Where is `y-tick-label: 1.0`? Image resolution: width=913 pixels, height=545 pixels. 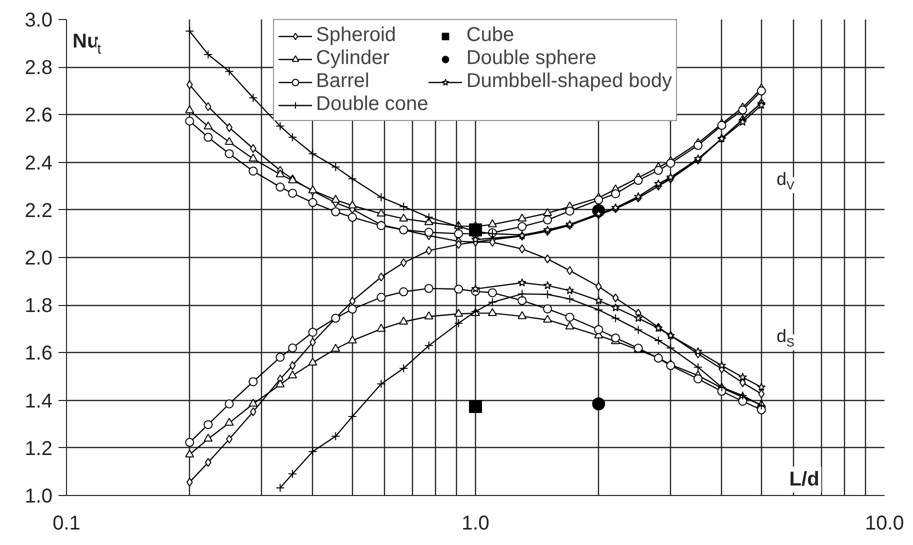
y-tick-label: 1.0 is located at coordinates (38, 497).